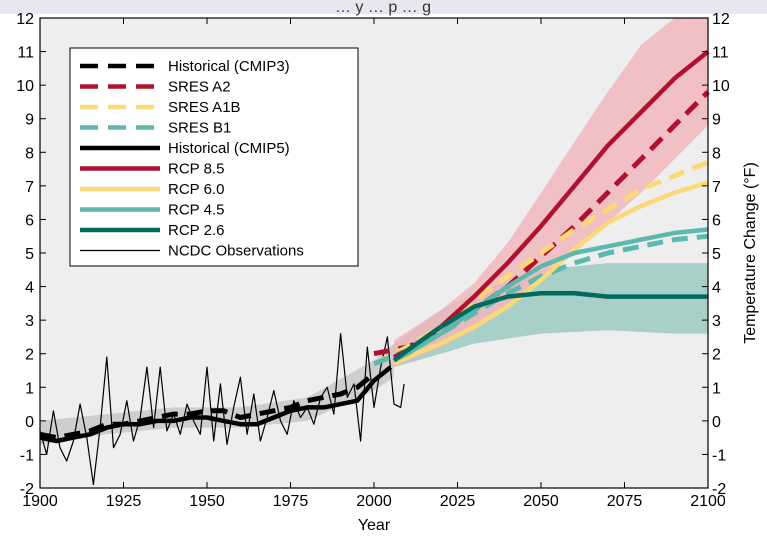 The height and width of the screenshot is (538, 767). Describe the element at coordinates (29, 388) in the screenshot. I see `y-tick-label-left: 1` at that location.